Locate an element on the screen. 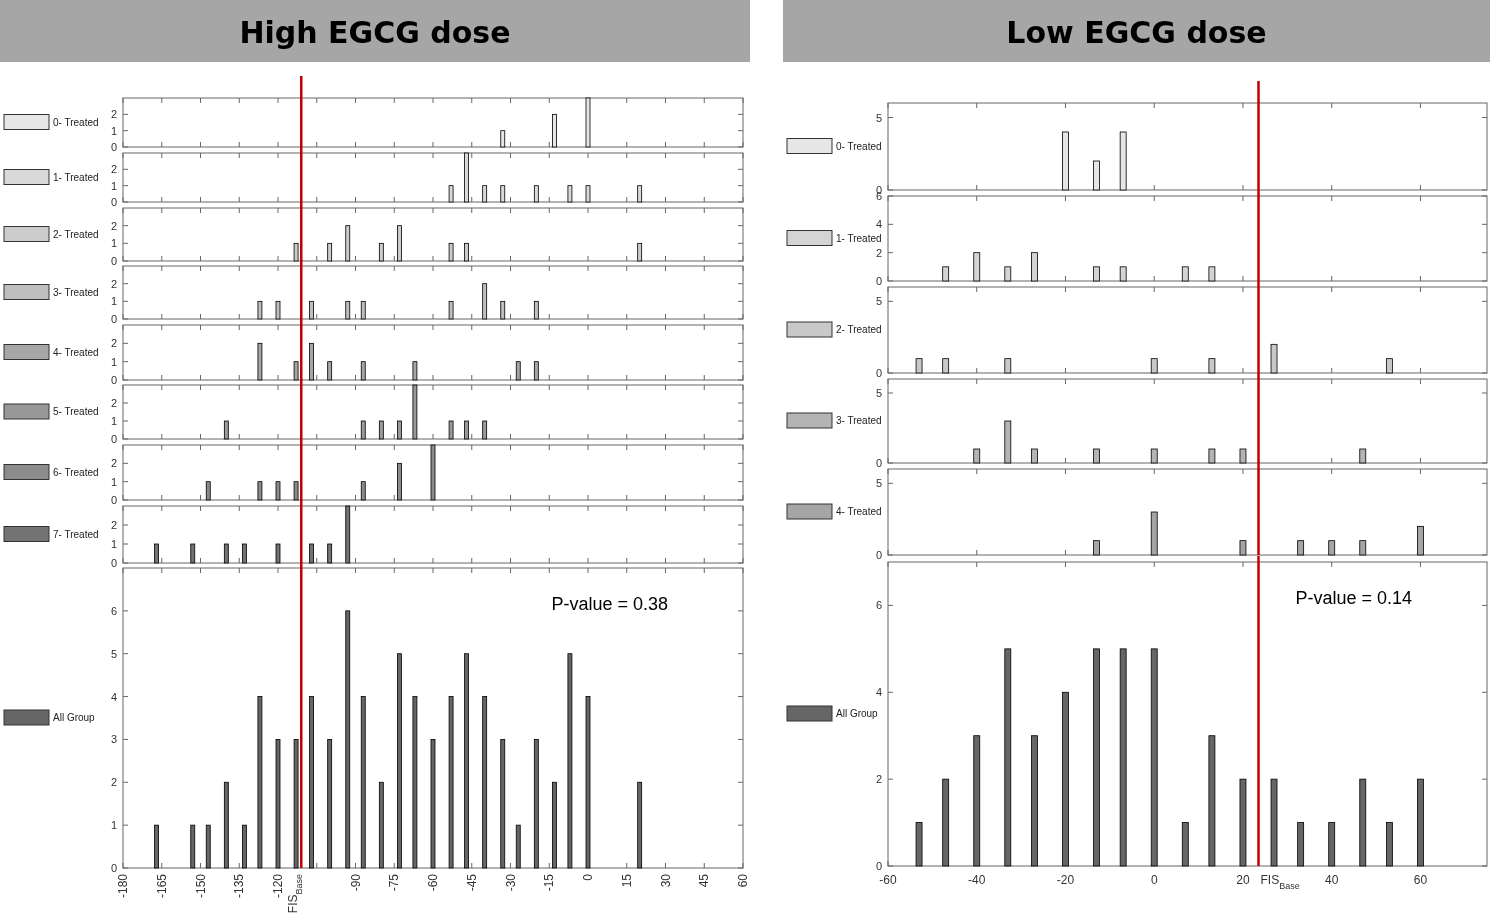 The image size is (1490, 922). annotation: P-value = 0.14 is located at coordinates (1353, 598).